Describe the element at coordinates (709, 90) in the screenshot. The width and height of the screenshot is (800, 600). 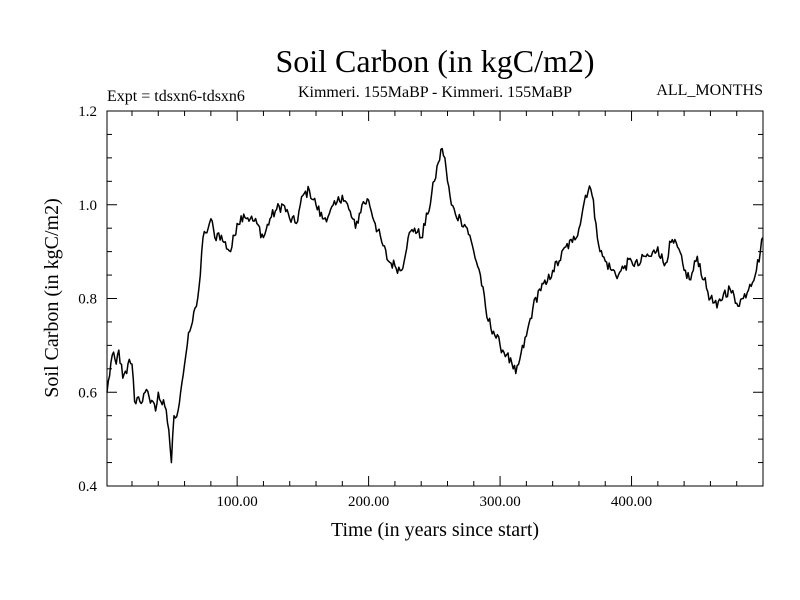
I see `months-label: ALL_MONTHS` at that location.